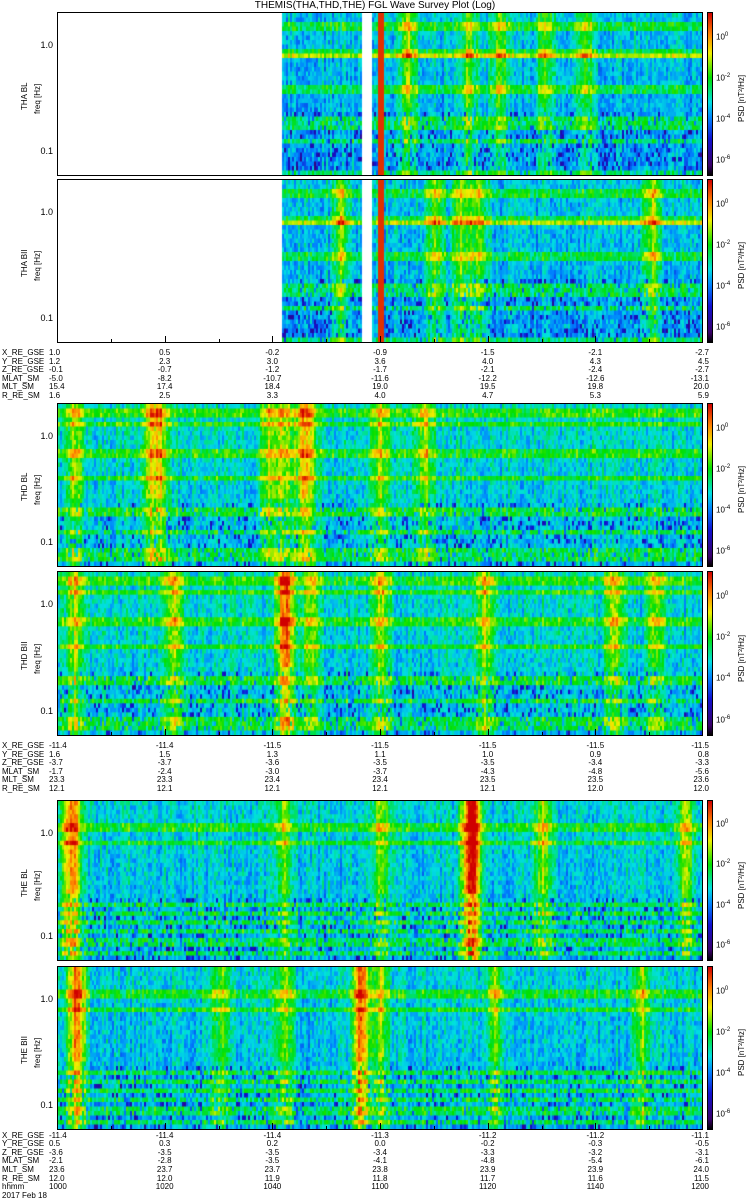 The image size is (750, 1200). I want to click on ephem-label: hhmm, so click(13, 1187).